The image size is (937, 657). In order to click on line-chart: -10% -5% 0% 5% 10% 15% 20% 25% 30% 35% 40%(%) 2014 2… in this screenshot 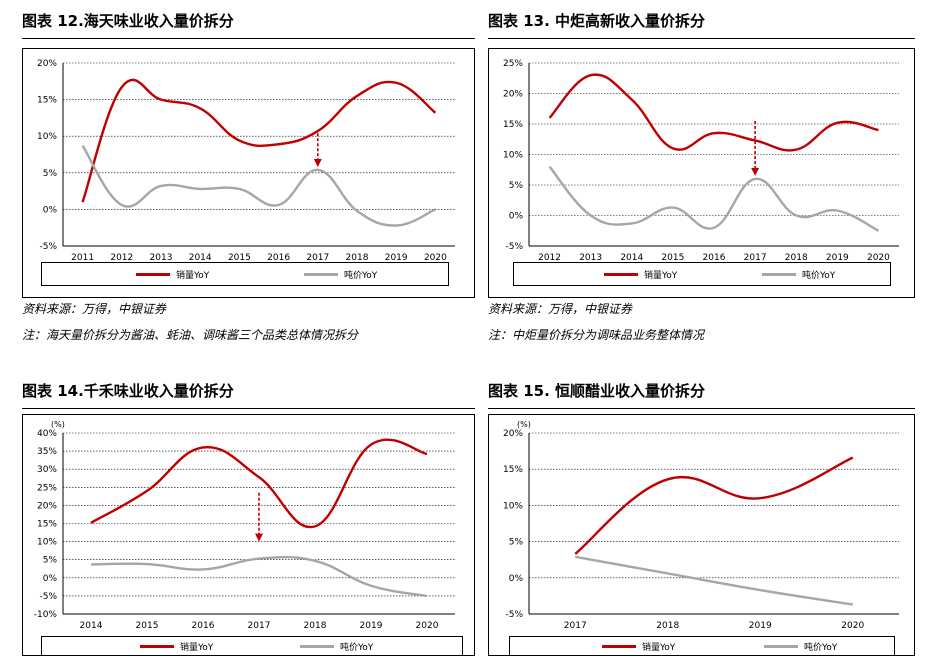, I will do `click(244, 525)`.